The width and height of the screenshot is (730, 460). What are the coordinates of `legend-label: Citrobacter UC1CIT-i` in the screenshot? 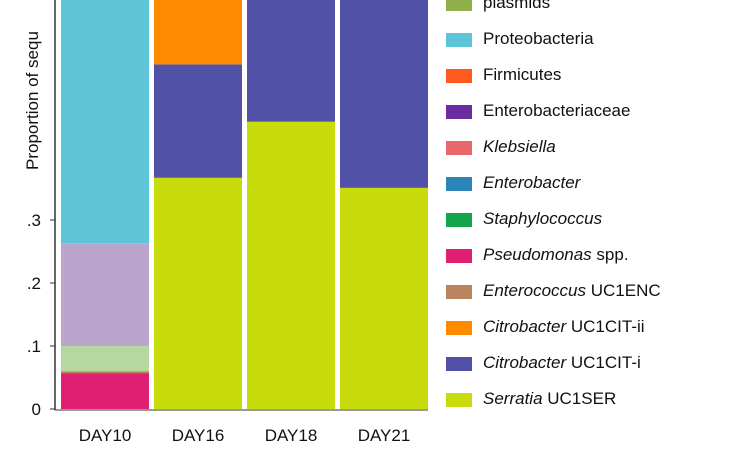 It's located at (562, 363).